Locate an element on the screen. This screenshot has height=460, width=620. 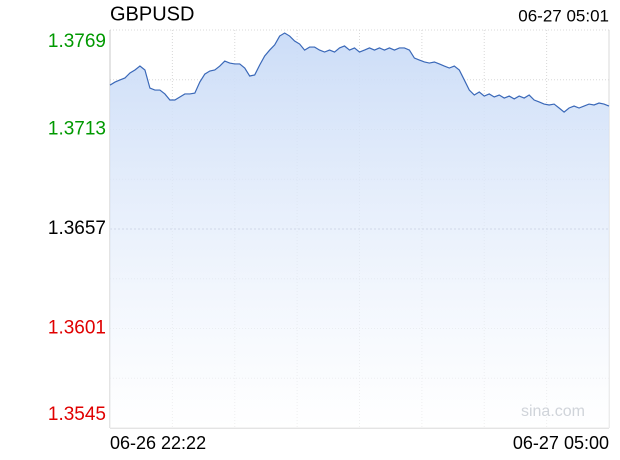
x-tick-label: 06-26 22:22 is located at coordinates (158, 443).